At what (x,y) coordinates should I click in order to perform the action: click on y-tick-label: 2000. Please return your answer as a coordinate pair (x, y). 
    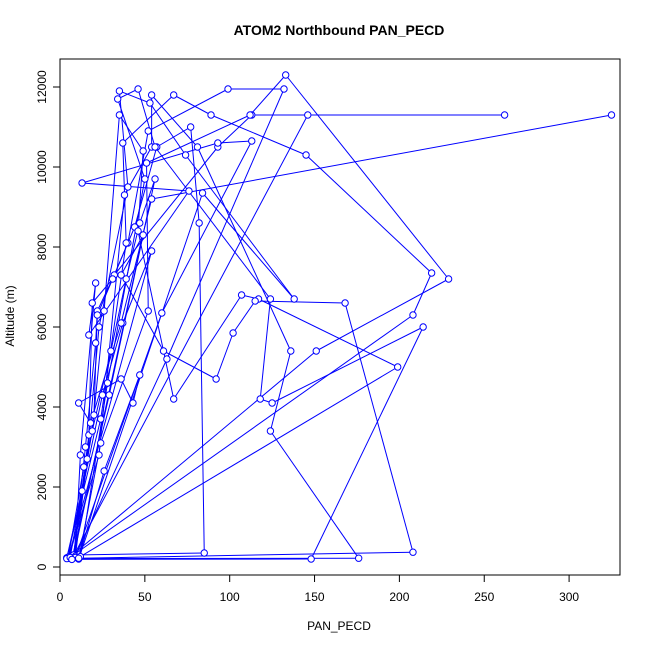
    Looking at the image, I should click on (42, 486).